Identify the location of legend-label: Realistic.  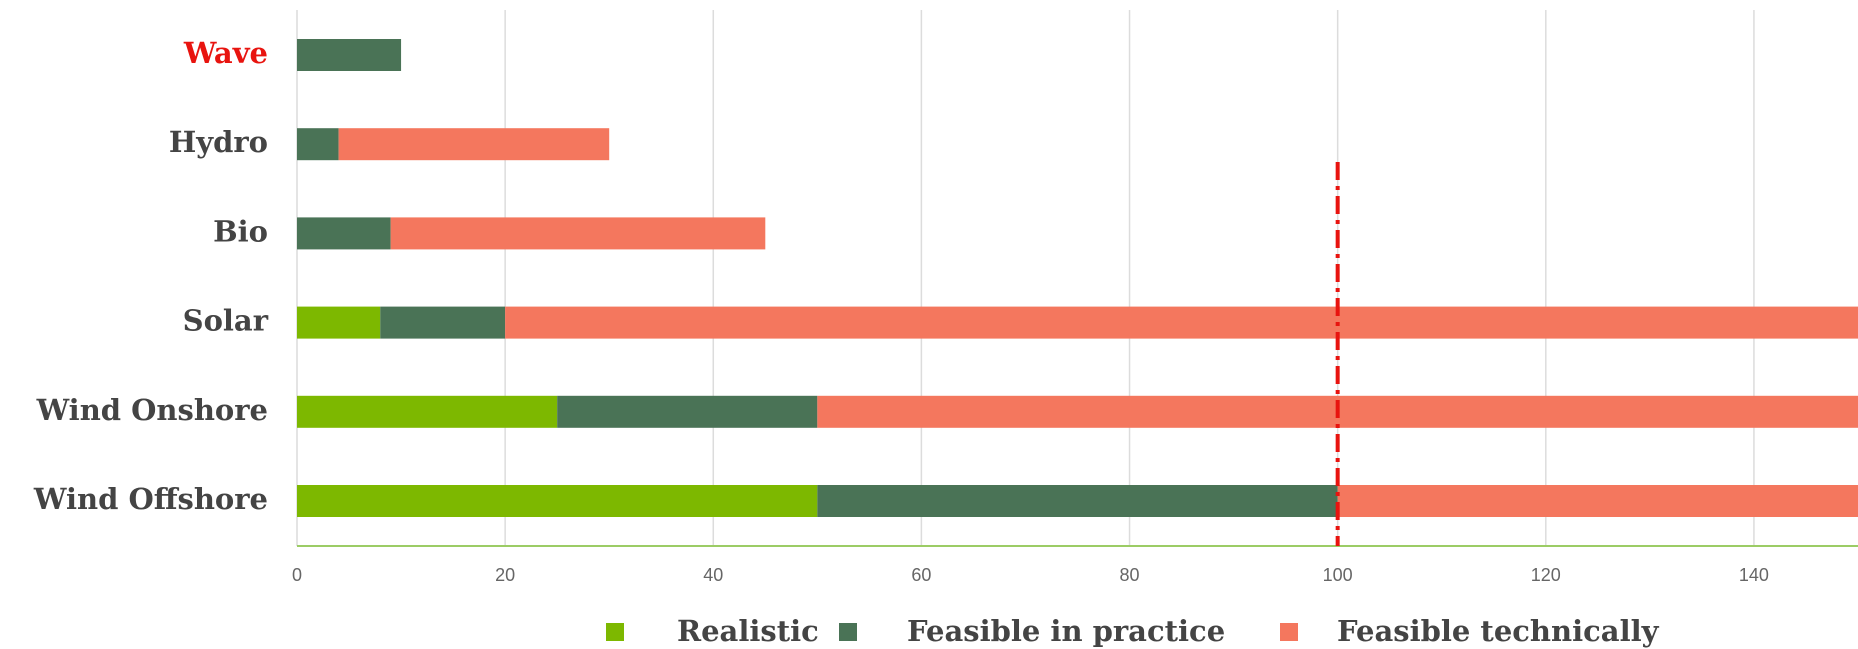
(748, 631).